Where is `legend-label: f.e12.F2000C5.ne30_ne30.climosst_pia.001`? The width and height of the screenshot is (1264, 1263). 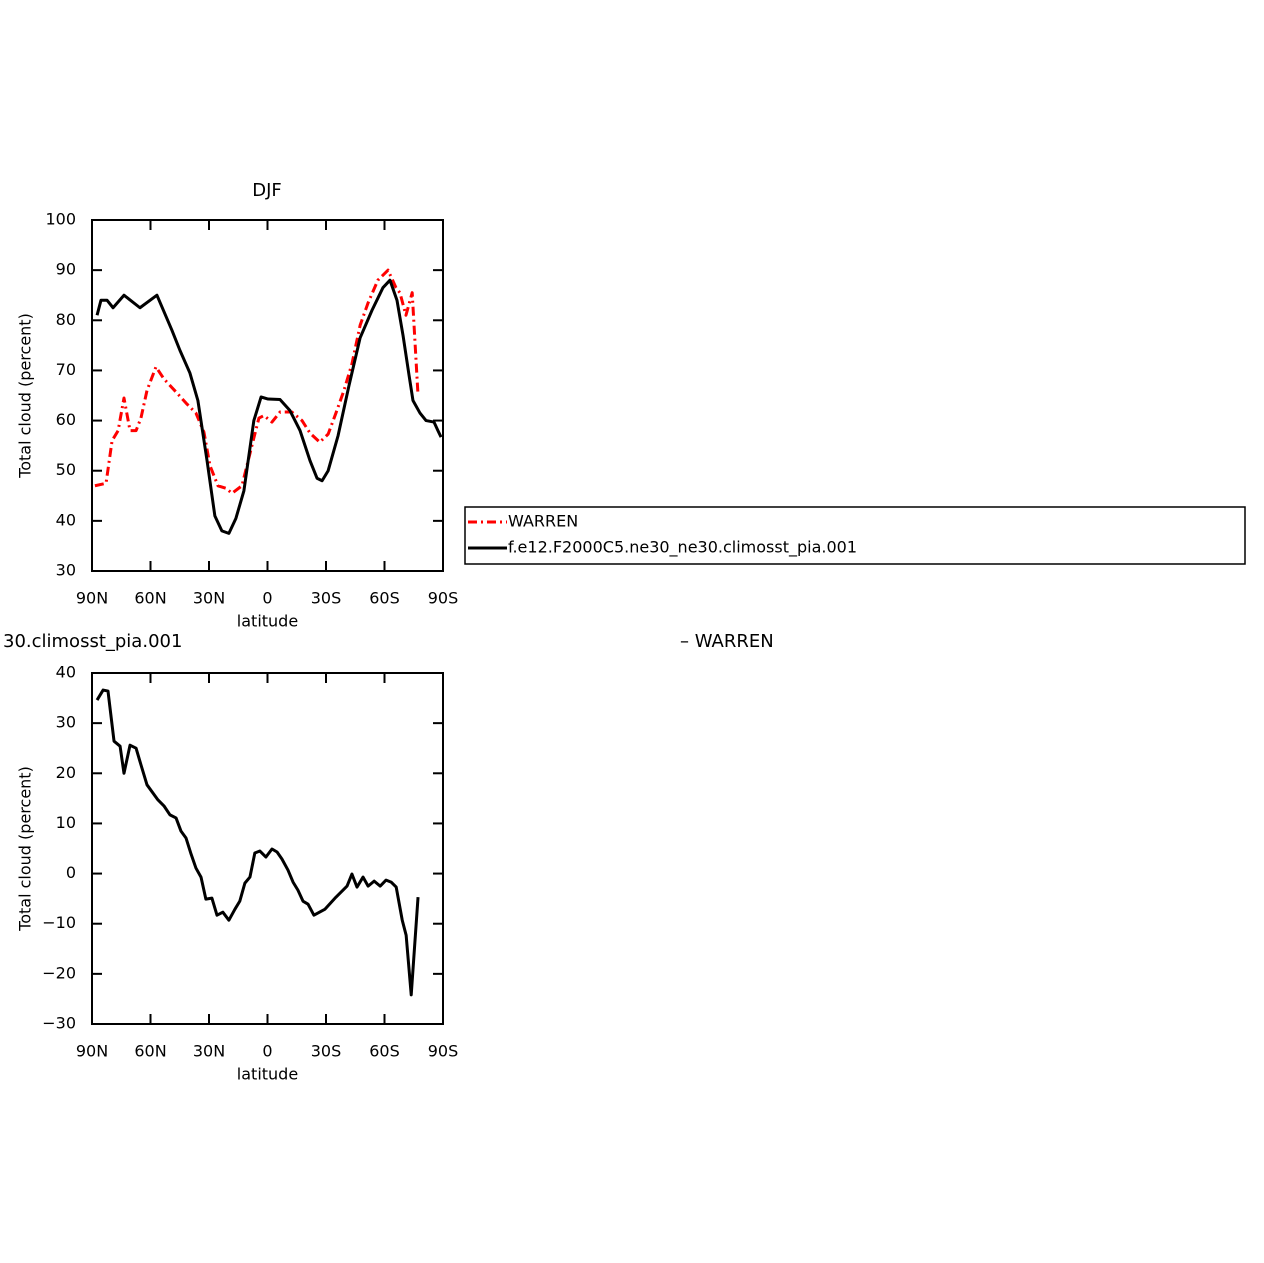 legend-label: f.e12.F2000C5.ne30_ne30.climosst_pia.001 is located at coordinates (682, 548).